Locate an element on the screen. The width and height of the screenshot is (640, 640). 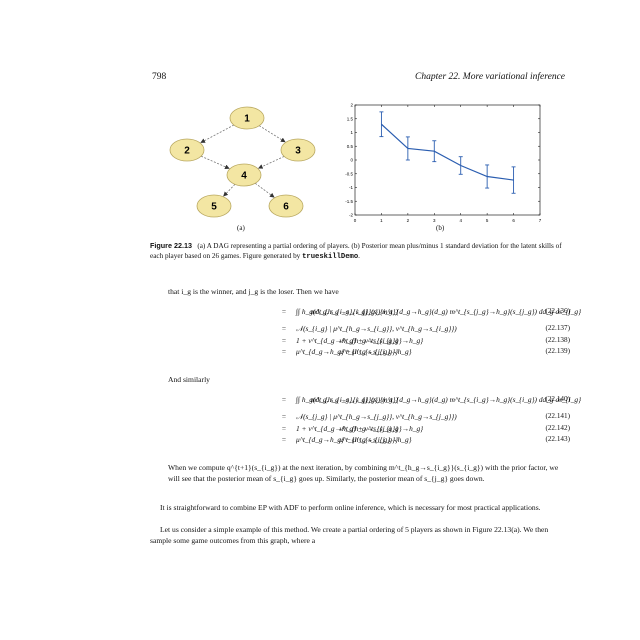
caption-text-2: . is located at coordinates (359, 256).